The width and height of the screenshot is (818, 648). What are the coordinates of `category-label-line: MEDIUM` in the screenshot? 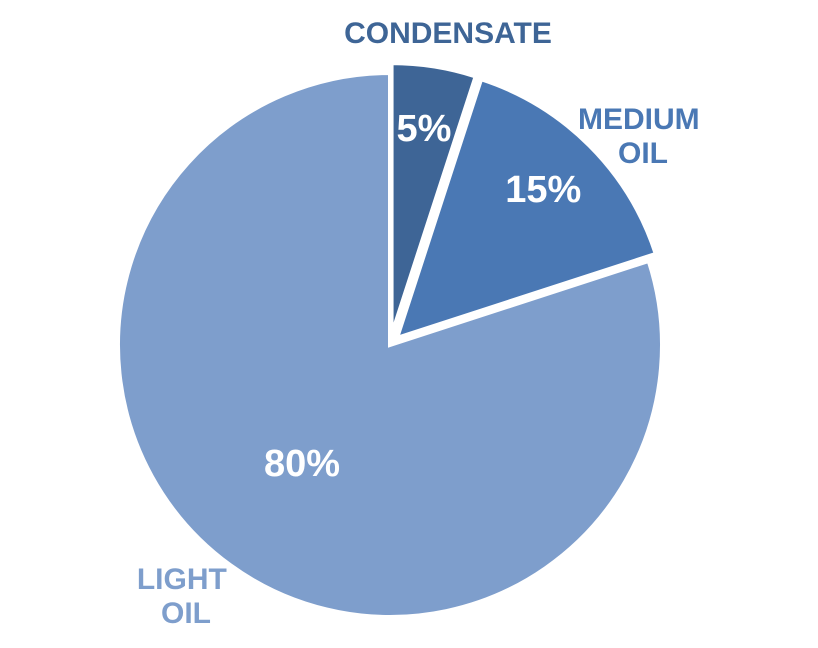 It's located at (643, 119).